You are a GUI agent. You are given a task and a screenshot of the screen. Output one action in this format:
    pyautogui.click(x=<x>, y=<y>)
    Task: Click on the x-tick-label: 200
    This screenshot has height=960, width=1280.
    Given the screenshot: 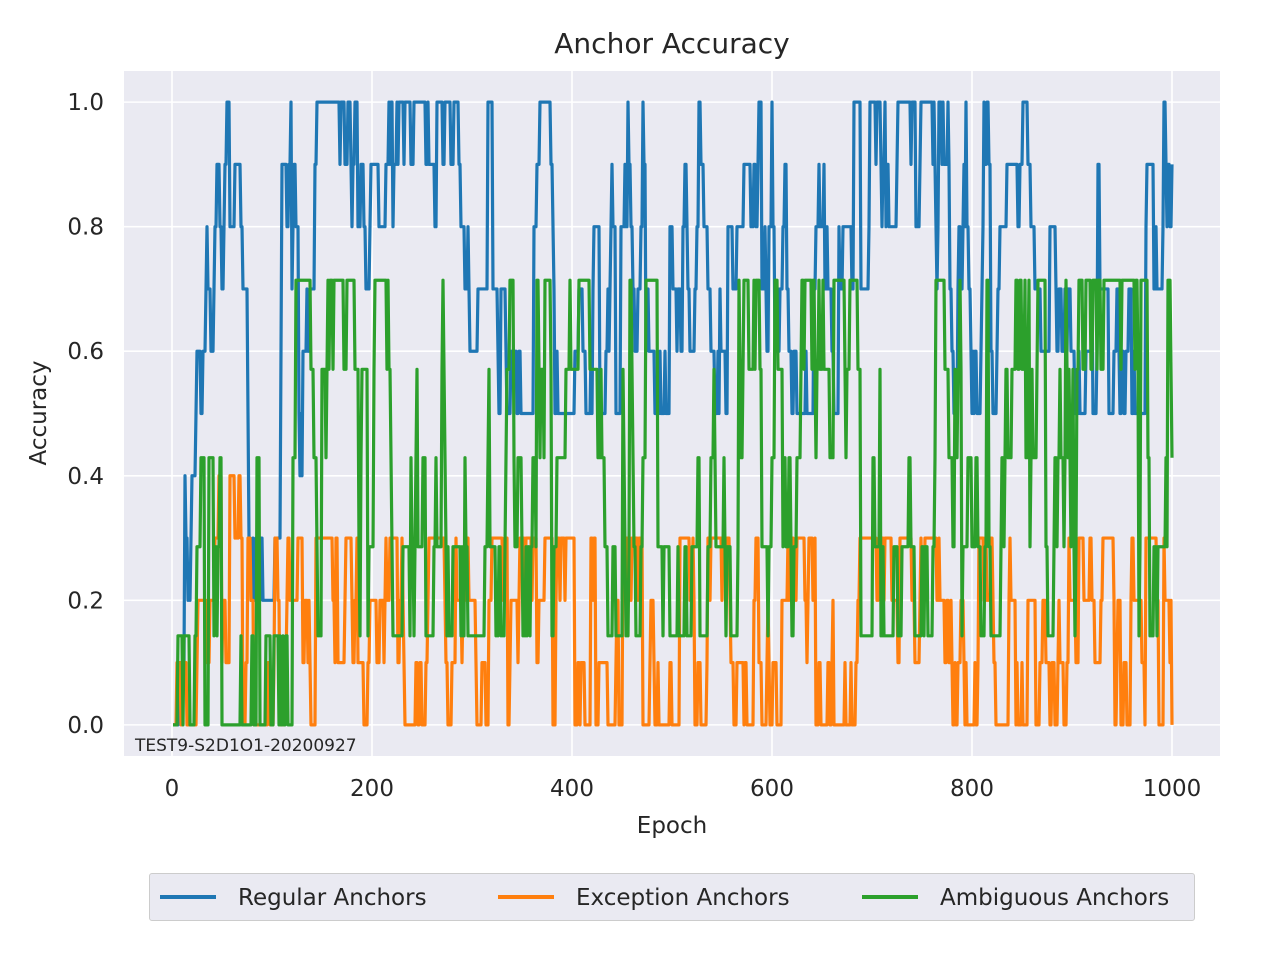 What is the action you would take?
    pyautogui.click(x=372, y=789)
    